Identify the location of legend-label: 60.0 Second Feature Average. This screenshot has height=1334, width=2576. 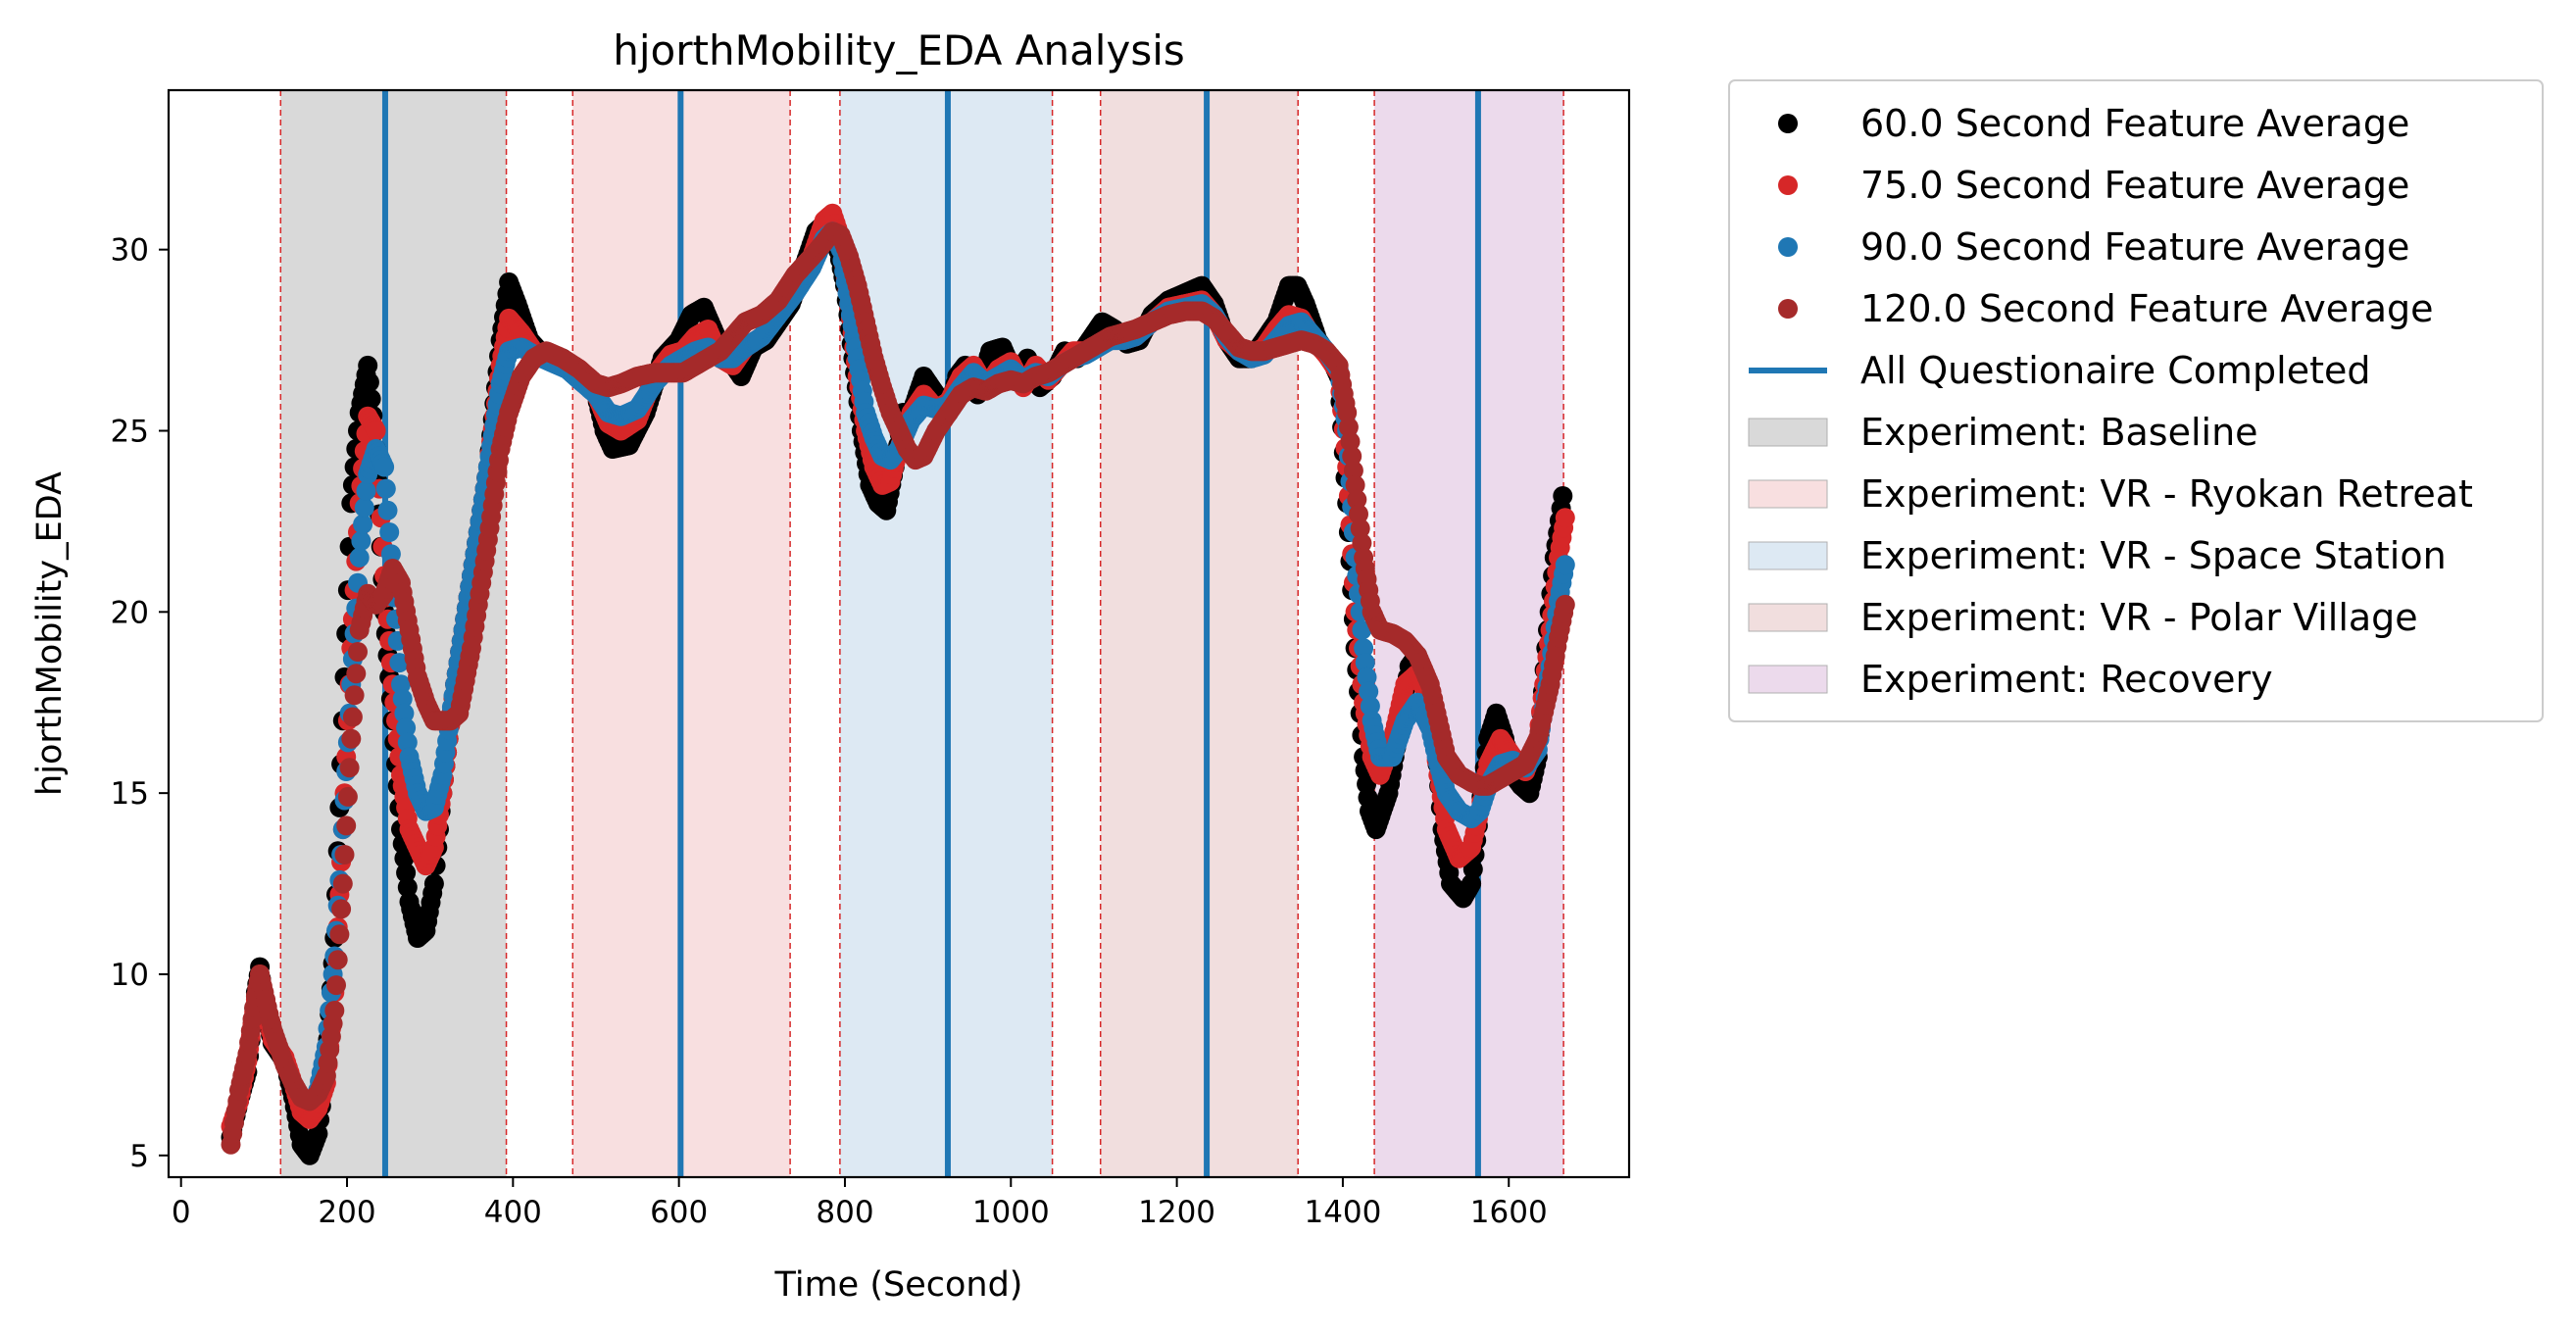
(2134, 123).